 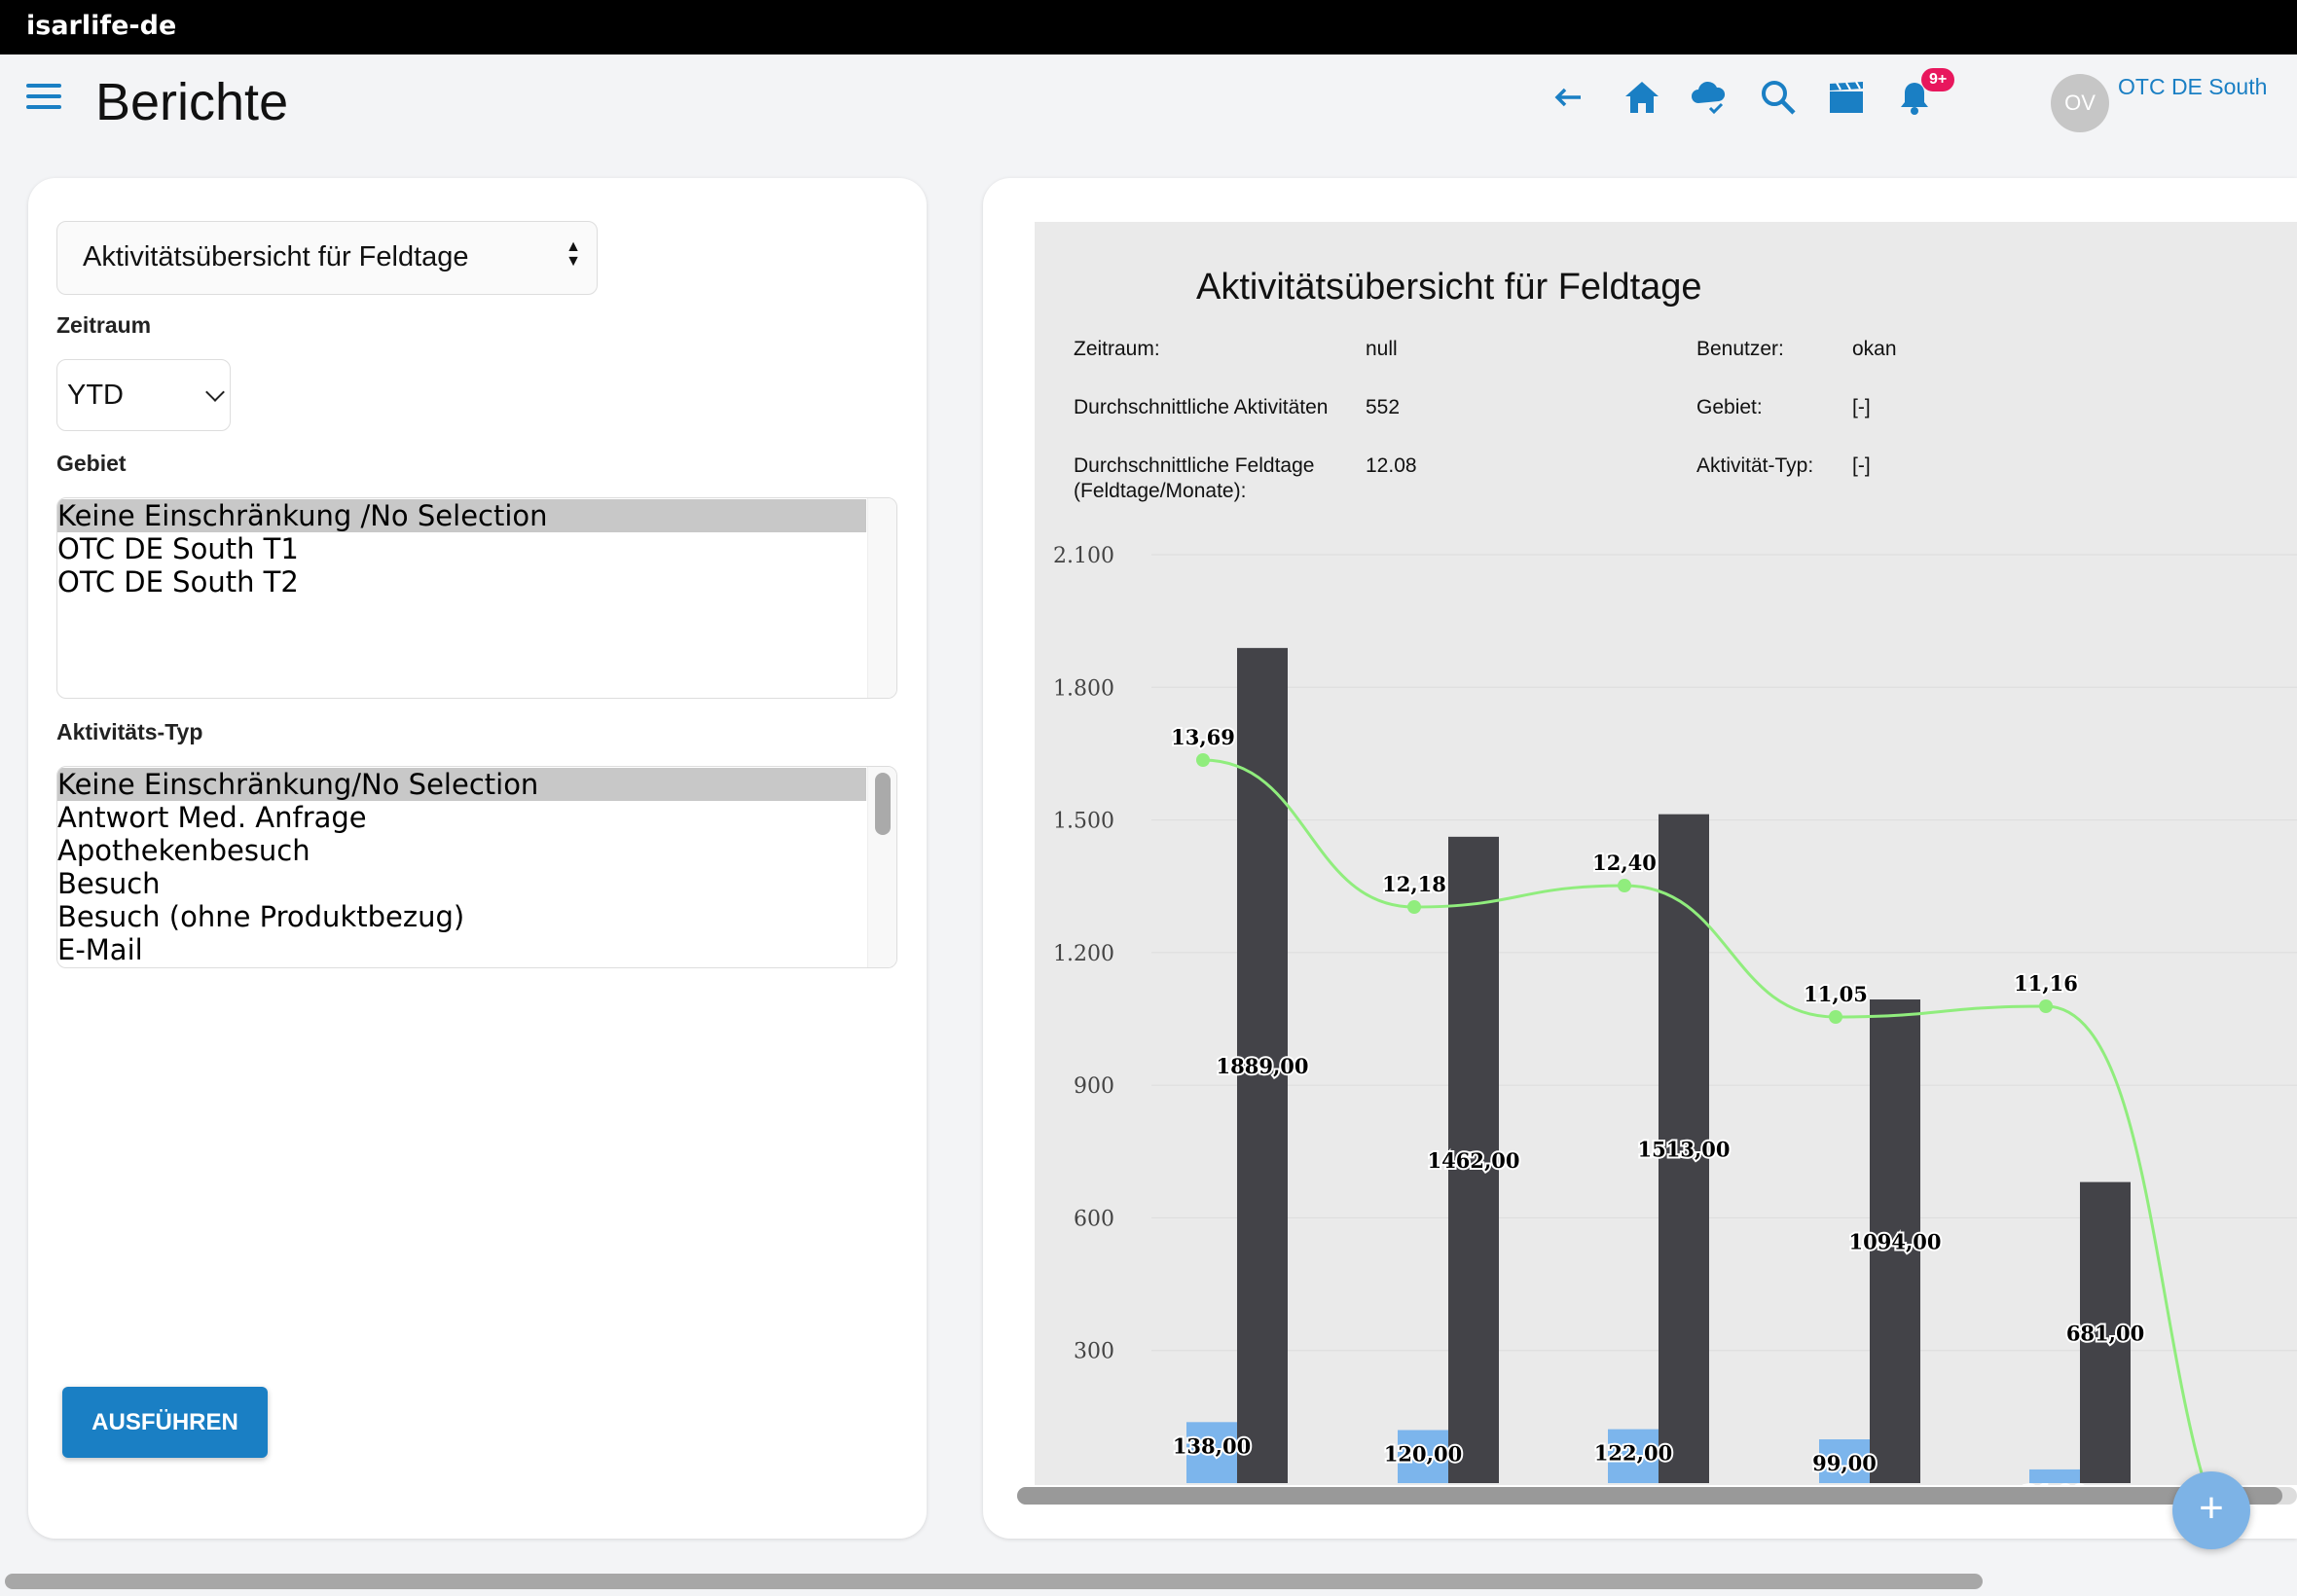 I want to click on y-tick-label: 1.200, so click(x=1083, y=954).